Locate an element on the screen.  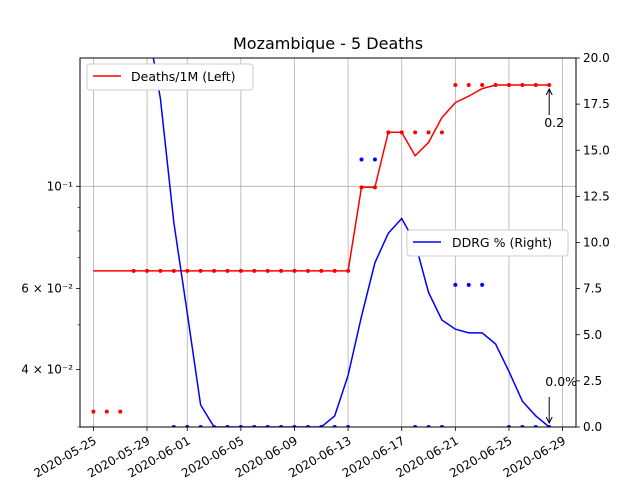
y-right-tick-label: 20.0 is located at coordinates (596, 58).